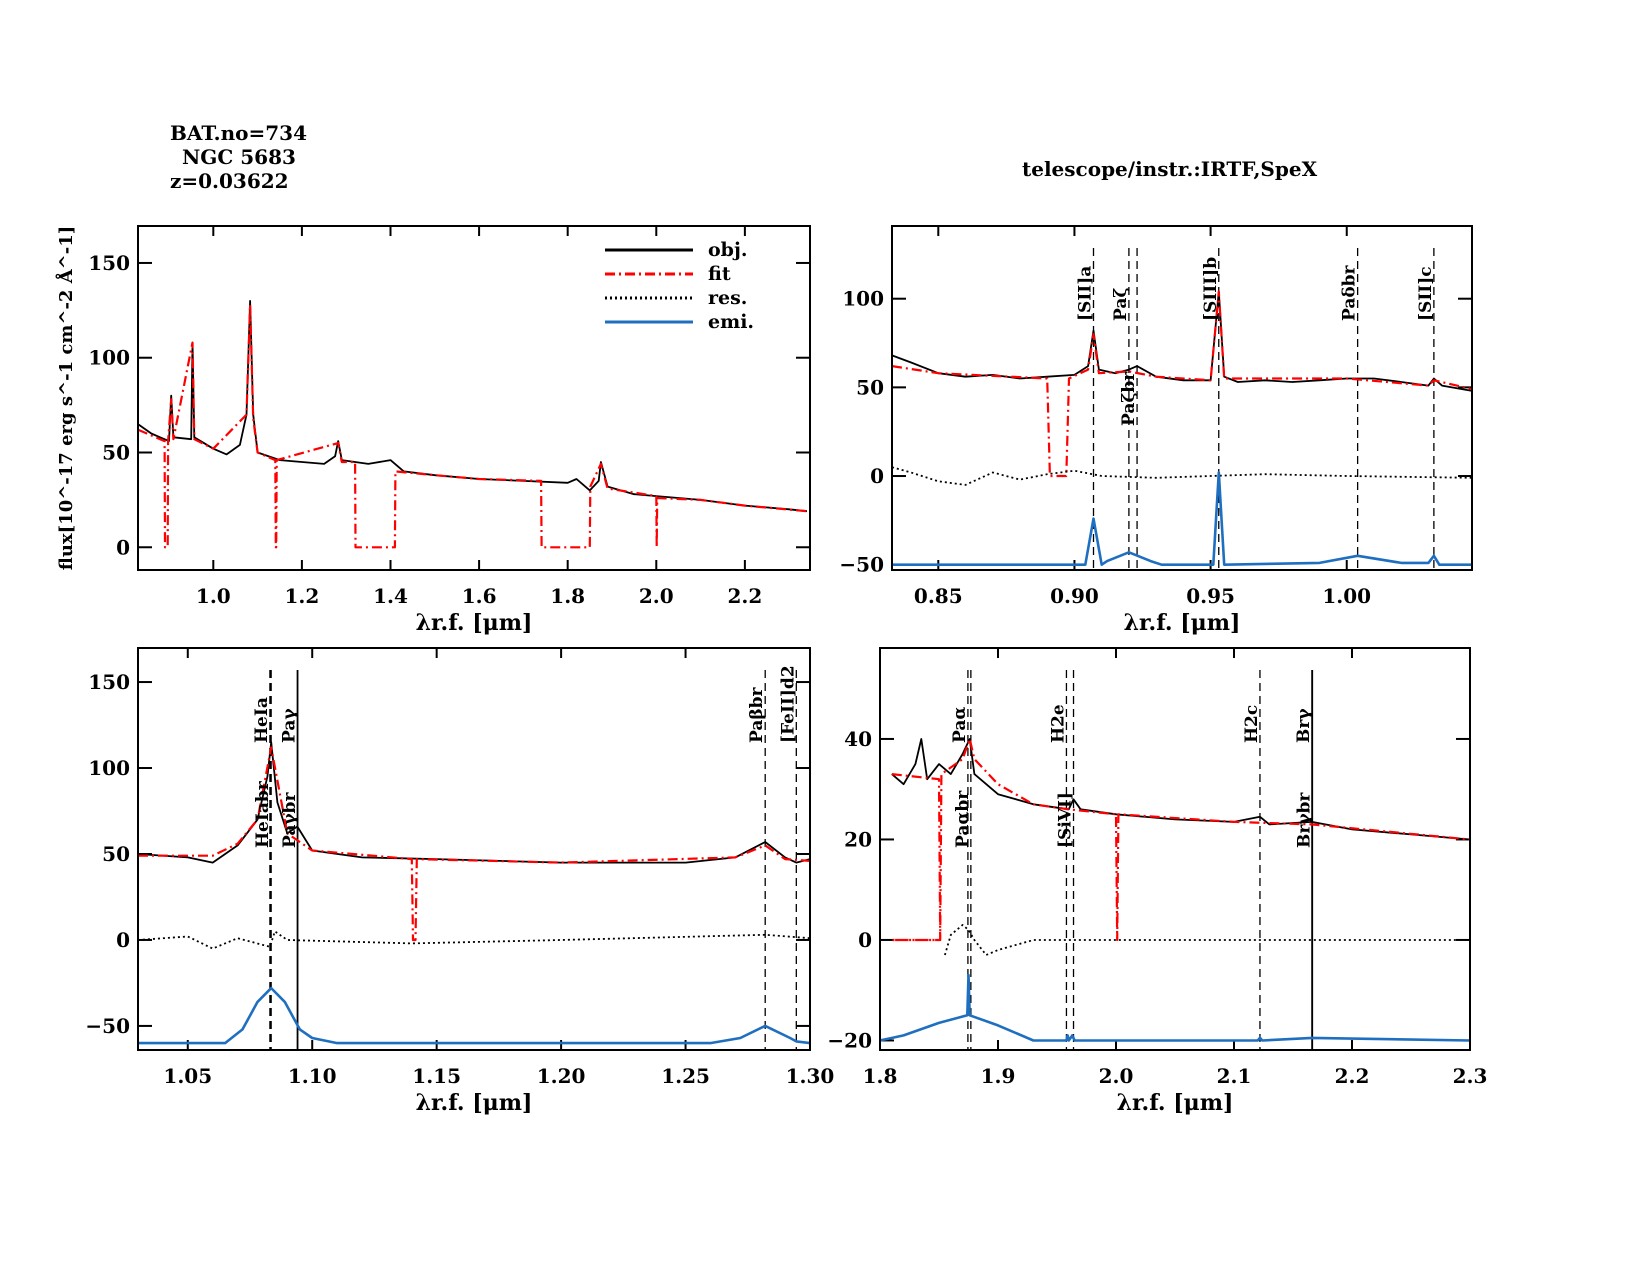 Image resolution: width=1650 pixels, height=1275 pixels. I want to click on line-label: H2e, so click(1058, 723).